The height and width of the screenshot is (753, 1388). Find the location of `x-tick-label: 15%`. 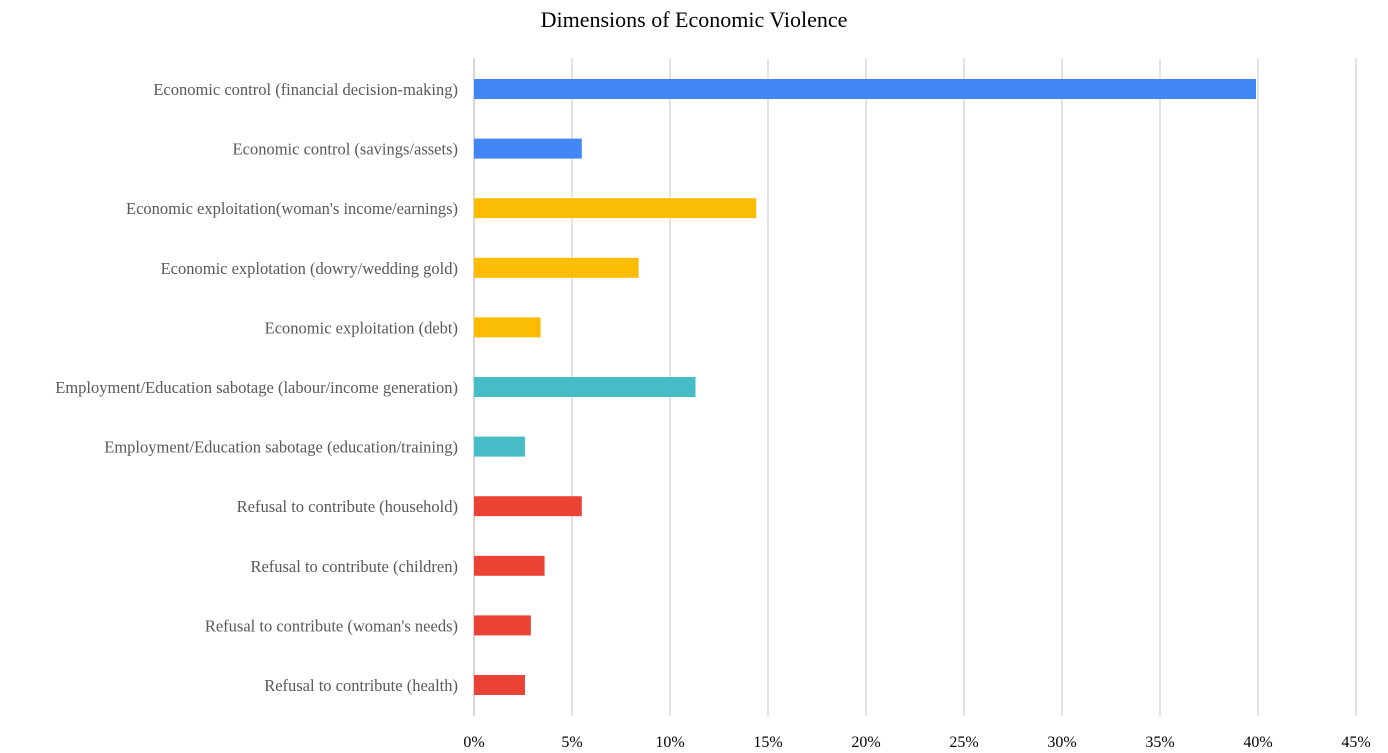

x-tick-label: 15% is located at coordinates (767, 741).